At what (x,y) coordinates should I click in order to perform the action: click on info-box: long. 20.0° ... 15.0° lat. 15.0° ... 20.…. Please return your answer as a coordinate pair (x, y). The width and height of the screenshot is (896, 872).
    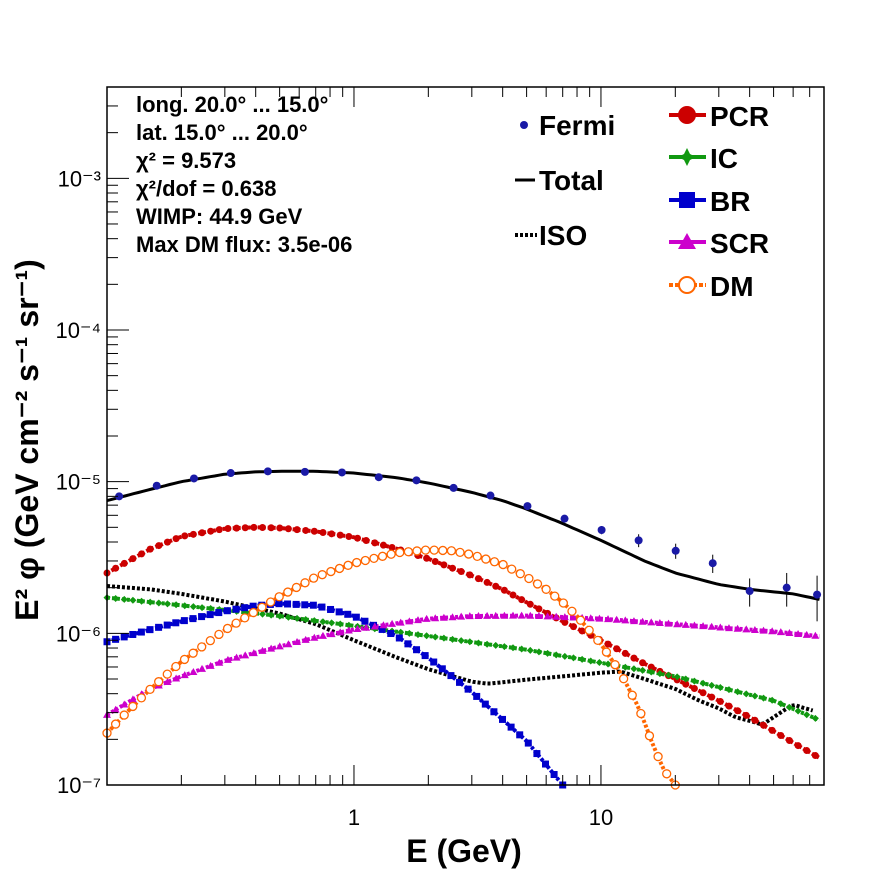
    Looking at the image, I should click on (244, 174).